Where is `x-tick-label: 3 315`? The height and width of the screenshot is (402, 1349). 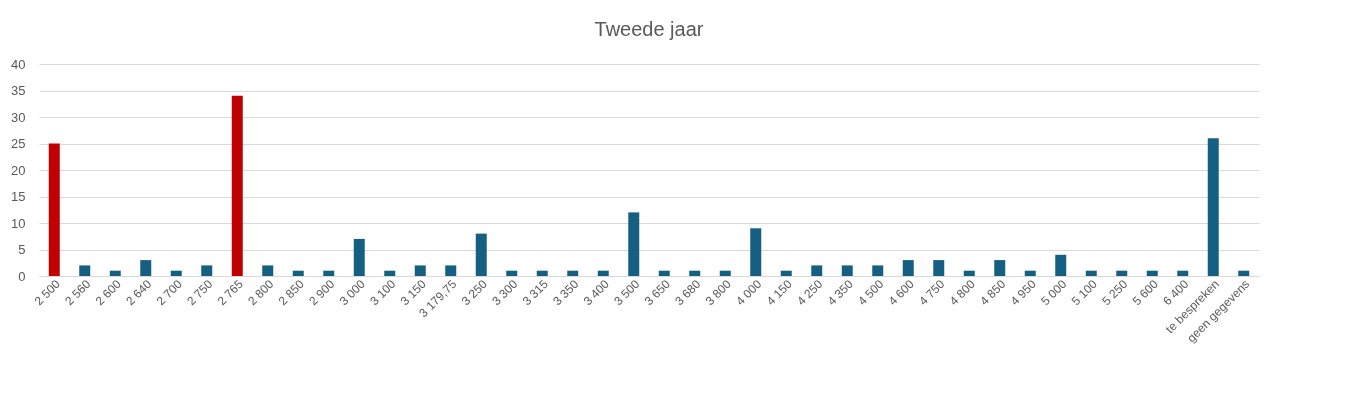
x-tick-label: 3 315 is located at coordinates (535, 292).